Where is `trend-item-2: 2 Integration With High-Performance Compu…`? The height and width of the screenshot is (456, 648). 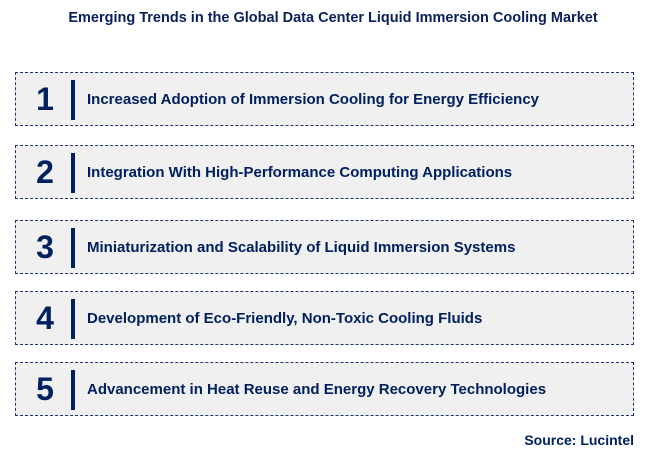
trend-item-2: 2 Integration With High-Performance Compu… is located at coordinates (324, 172).